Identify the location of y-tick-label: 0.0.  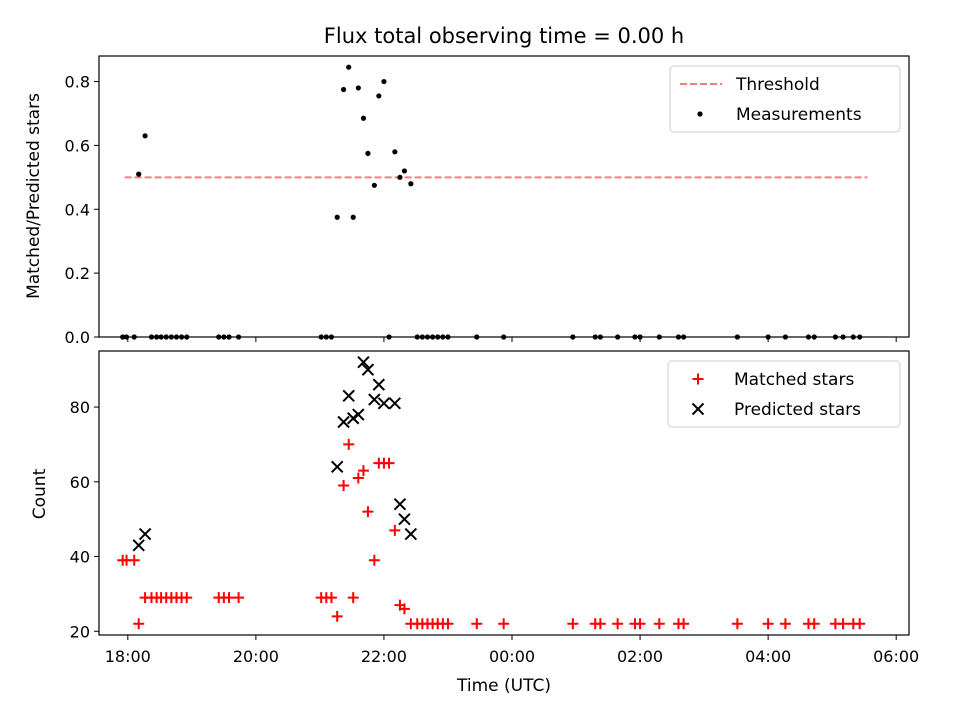
(77, 337).